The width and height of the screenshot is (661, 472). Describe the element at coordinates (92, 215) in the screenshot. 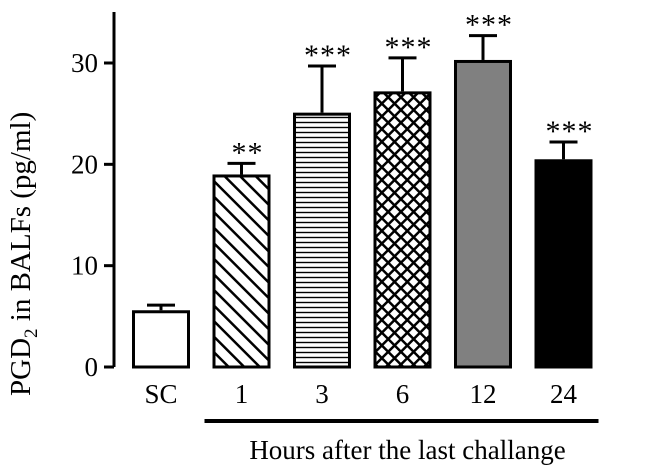

I see `y-axis-ticks: 0 10 20 30` at that location.